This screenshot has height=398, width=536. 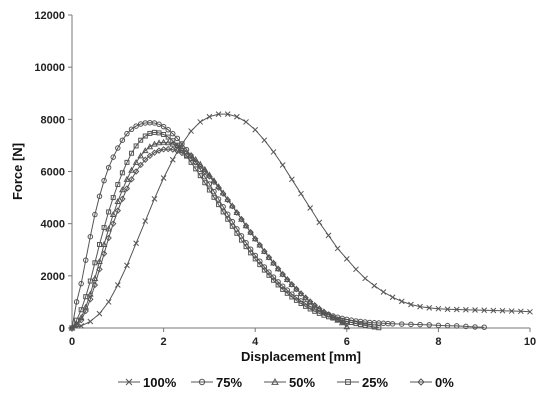 I want to click on x-tick-label: 8, so click(x=438, y=342).